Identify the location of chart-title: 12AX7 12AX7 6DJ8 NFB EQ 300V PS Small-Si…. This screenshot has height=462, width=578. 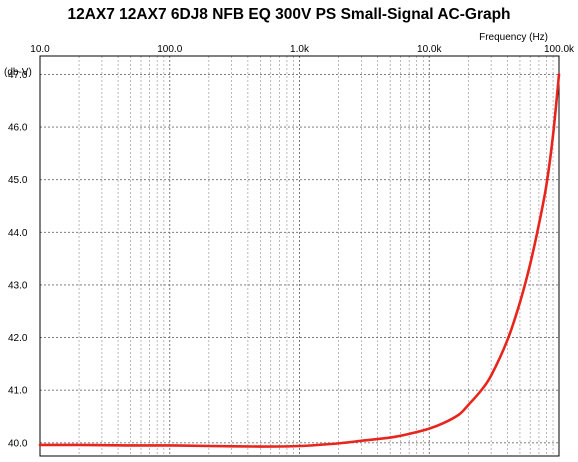
(289, 14).